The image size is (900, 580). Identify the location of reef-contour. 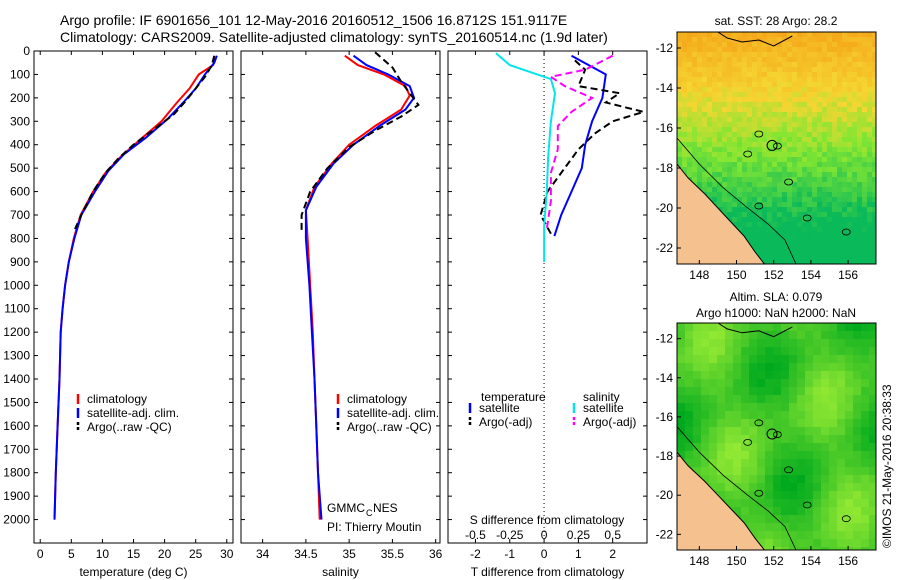
(737, 488).